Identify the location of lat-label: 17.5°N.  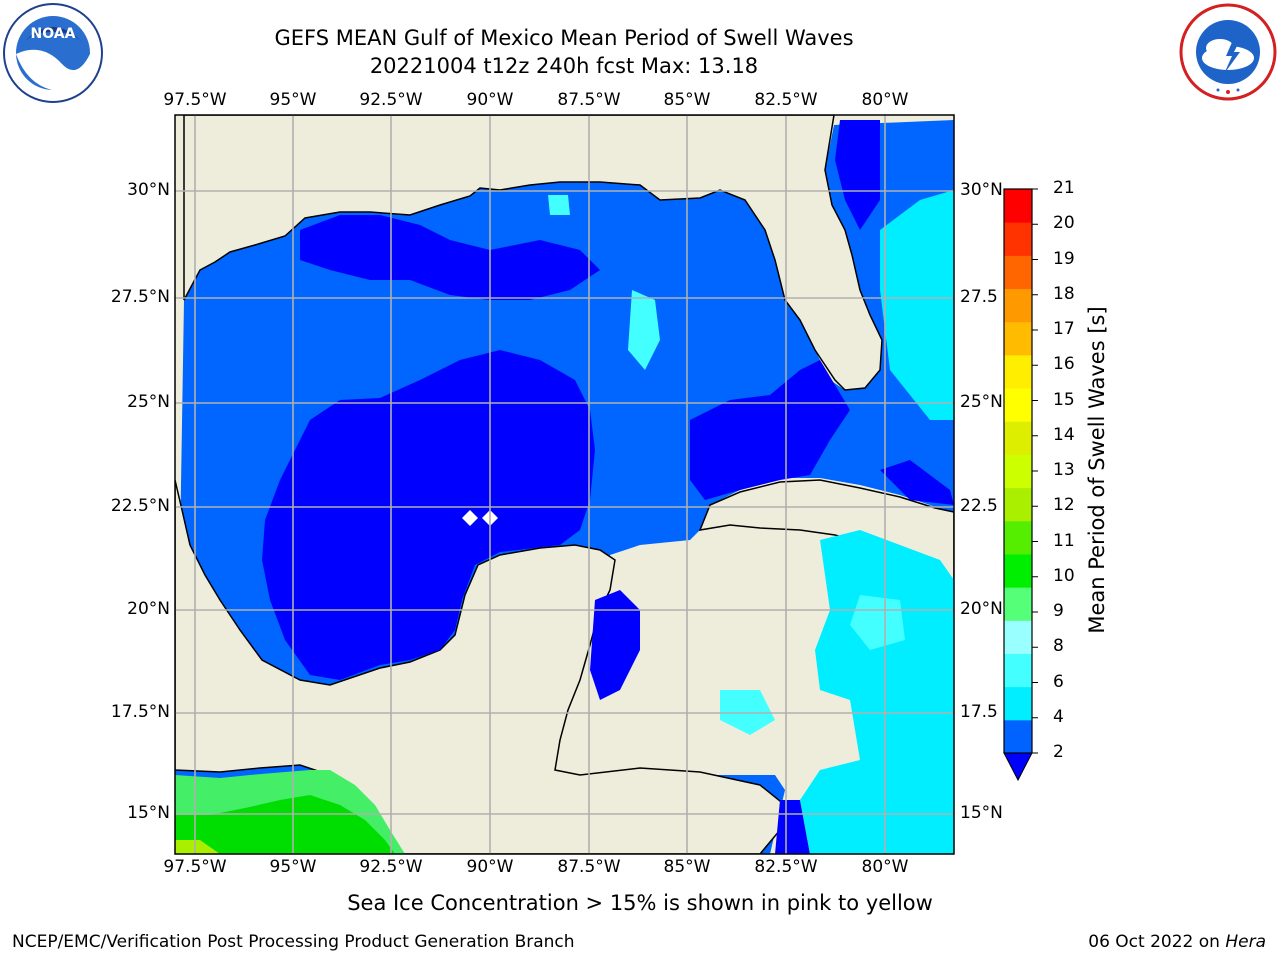
(140, 712).